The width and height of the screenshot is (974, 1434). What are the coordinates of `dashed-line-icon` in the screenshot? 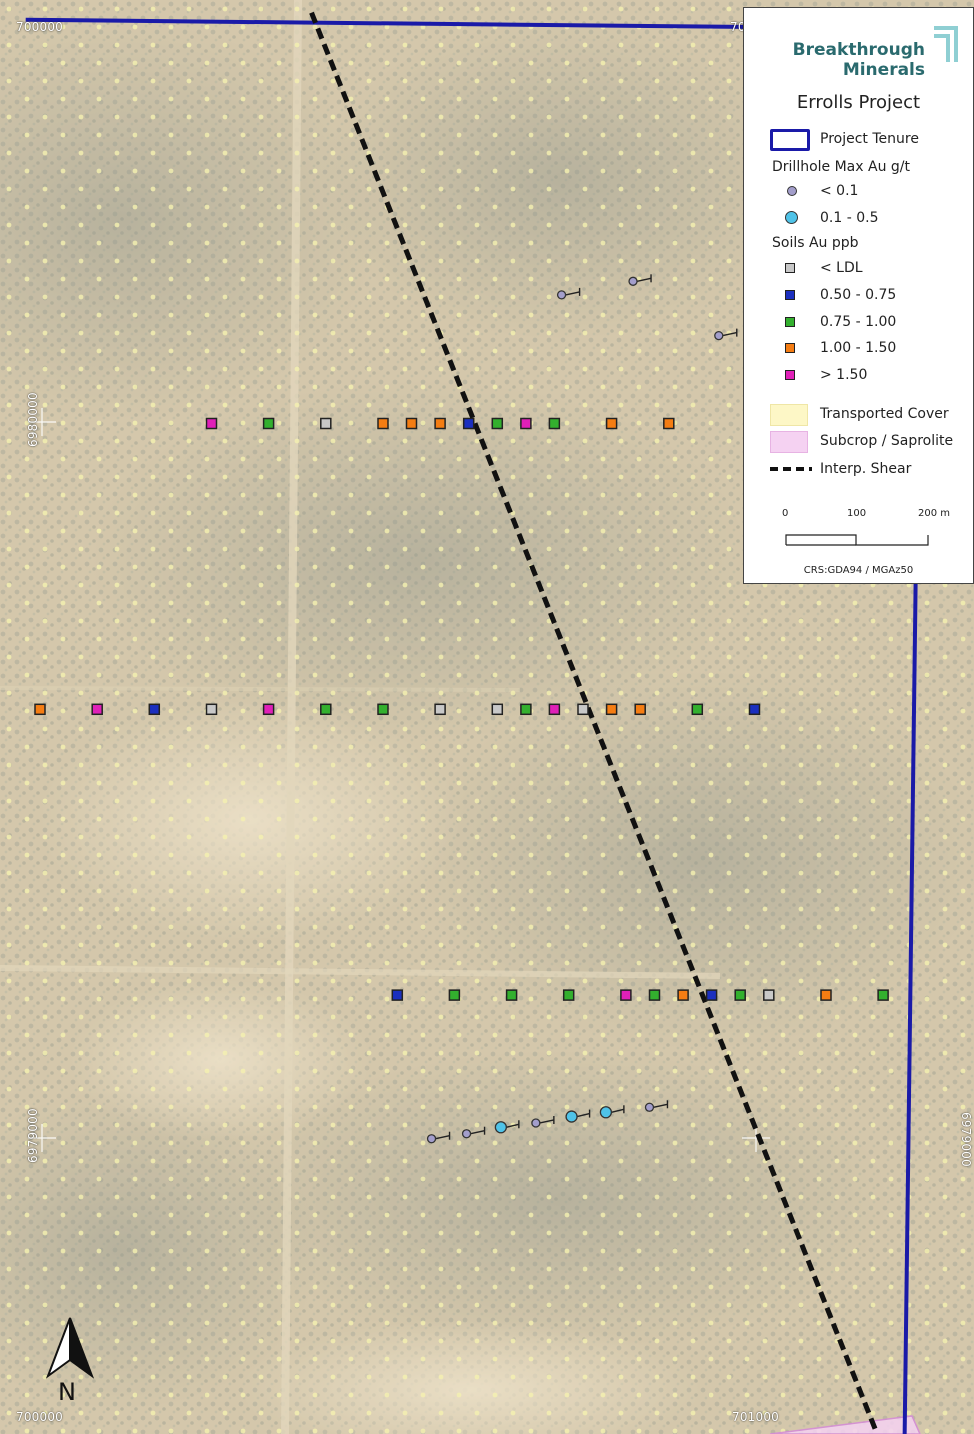 It's located at (791, 469).